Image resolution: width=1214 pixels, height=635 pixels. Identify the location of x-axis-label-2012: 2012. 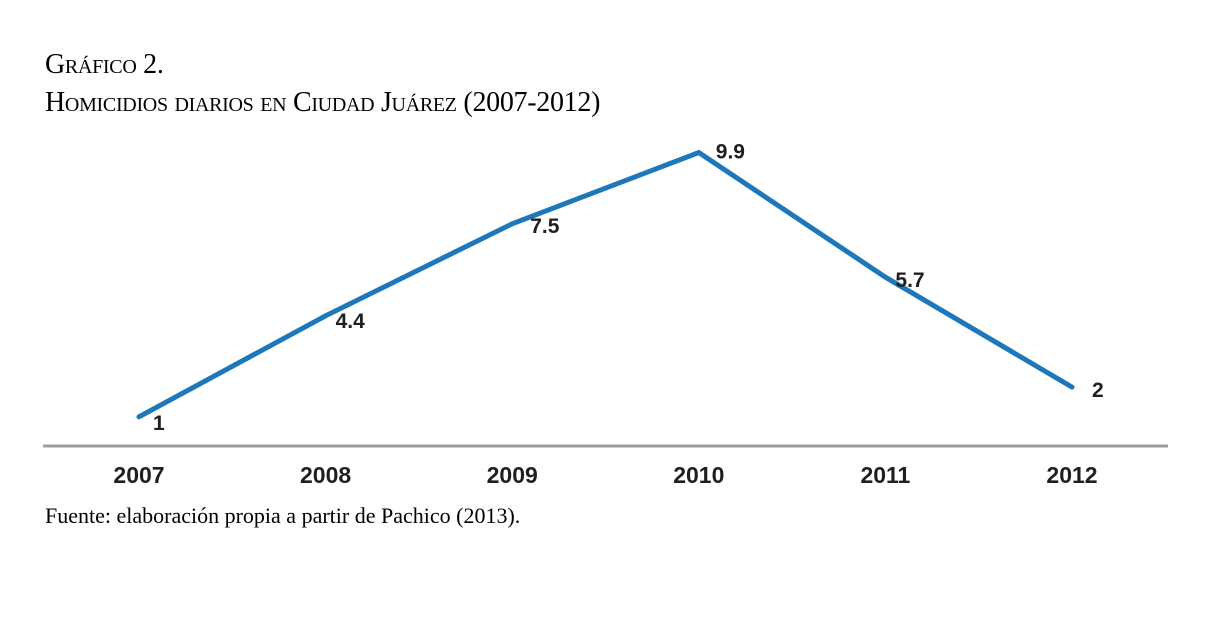
(1071, 475).